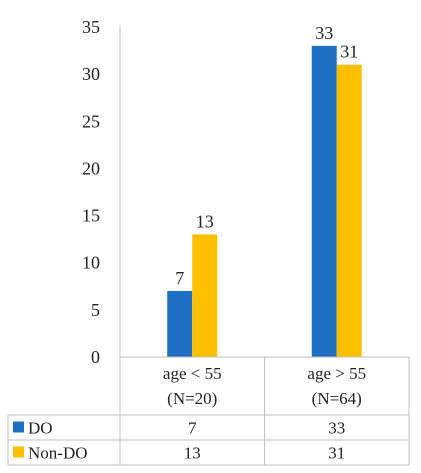 The width and height of the screenshot is (421, 473). Describe the element at coordinates (91, 168) in the screenshot. I see `y-tick-label: 20` at that location.